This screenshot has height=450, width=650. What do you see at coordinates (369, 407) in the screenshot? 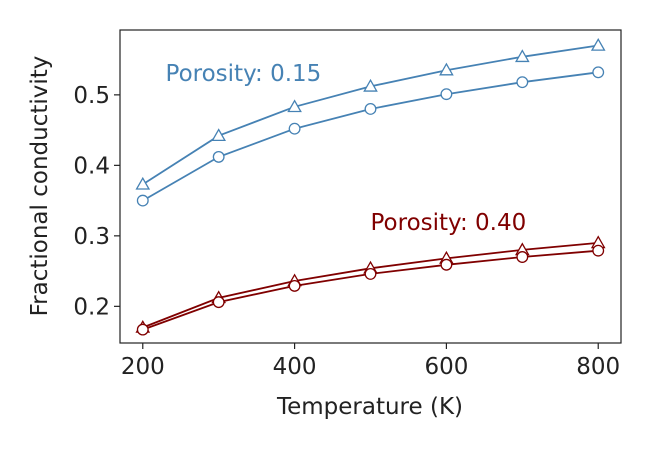
I see `x-axis-title: Temperature (K)` at bounding box center [369, 407].